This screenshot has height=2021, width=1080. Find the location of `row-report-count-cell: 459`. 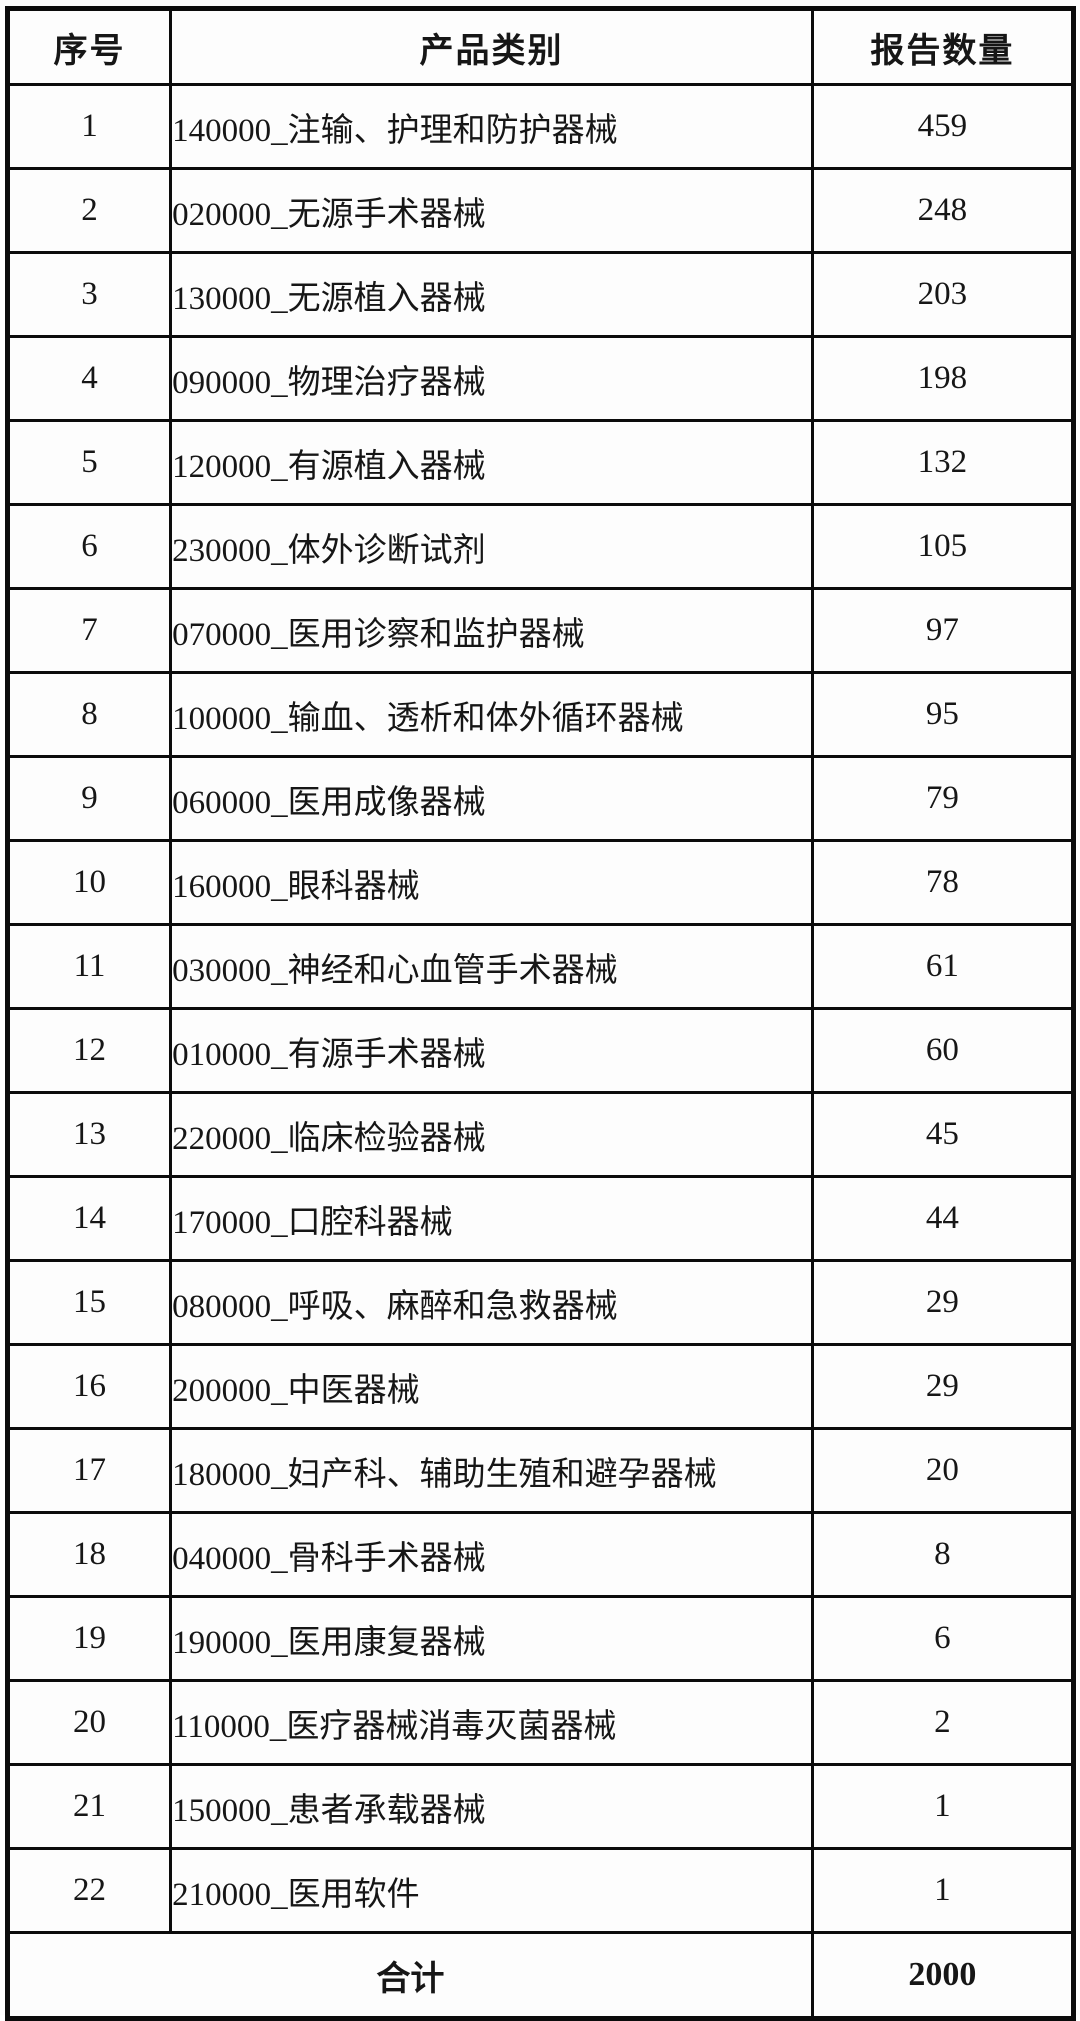

row-report-count-cell: 459 is located at coordinates (943, 126).